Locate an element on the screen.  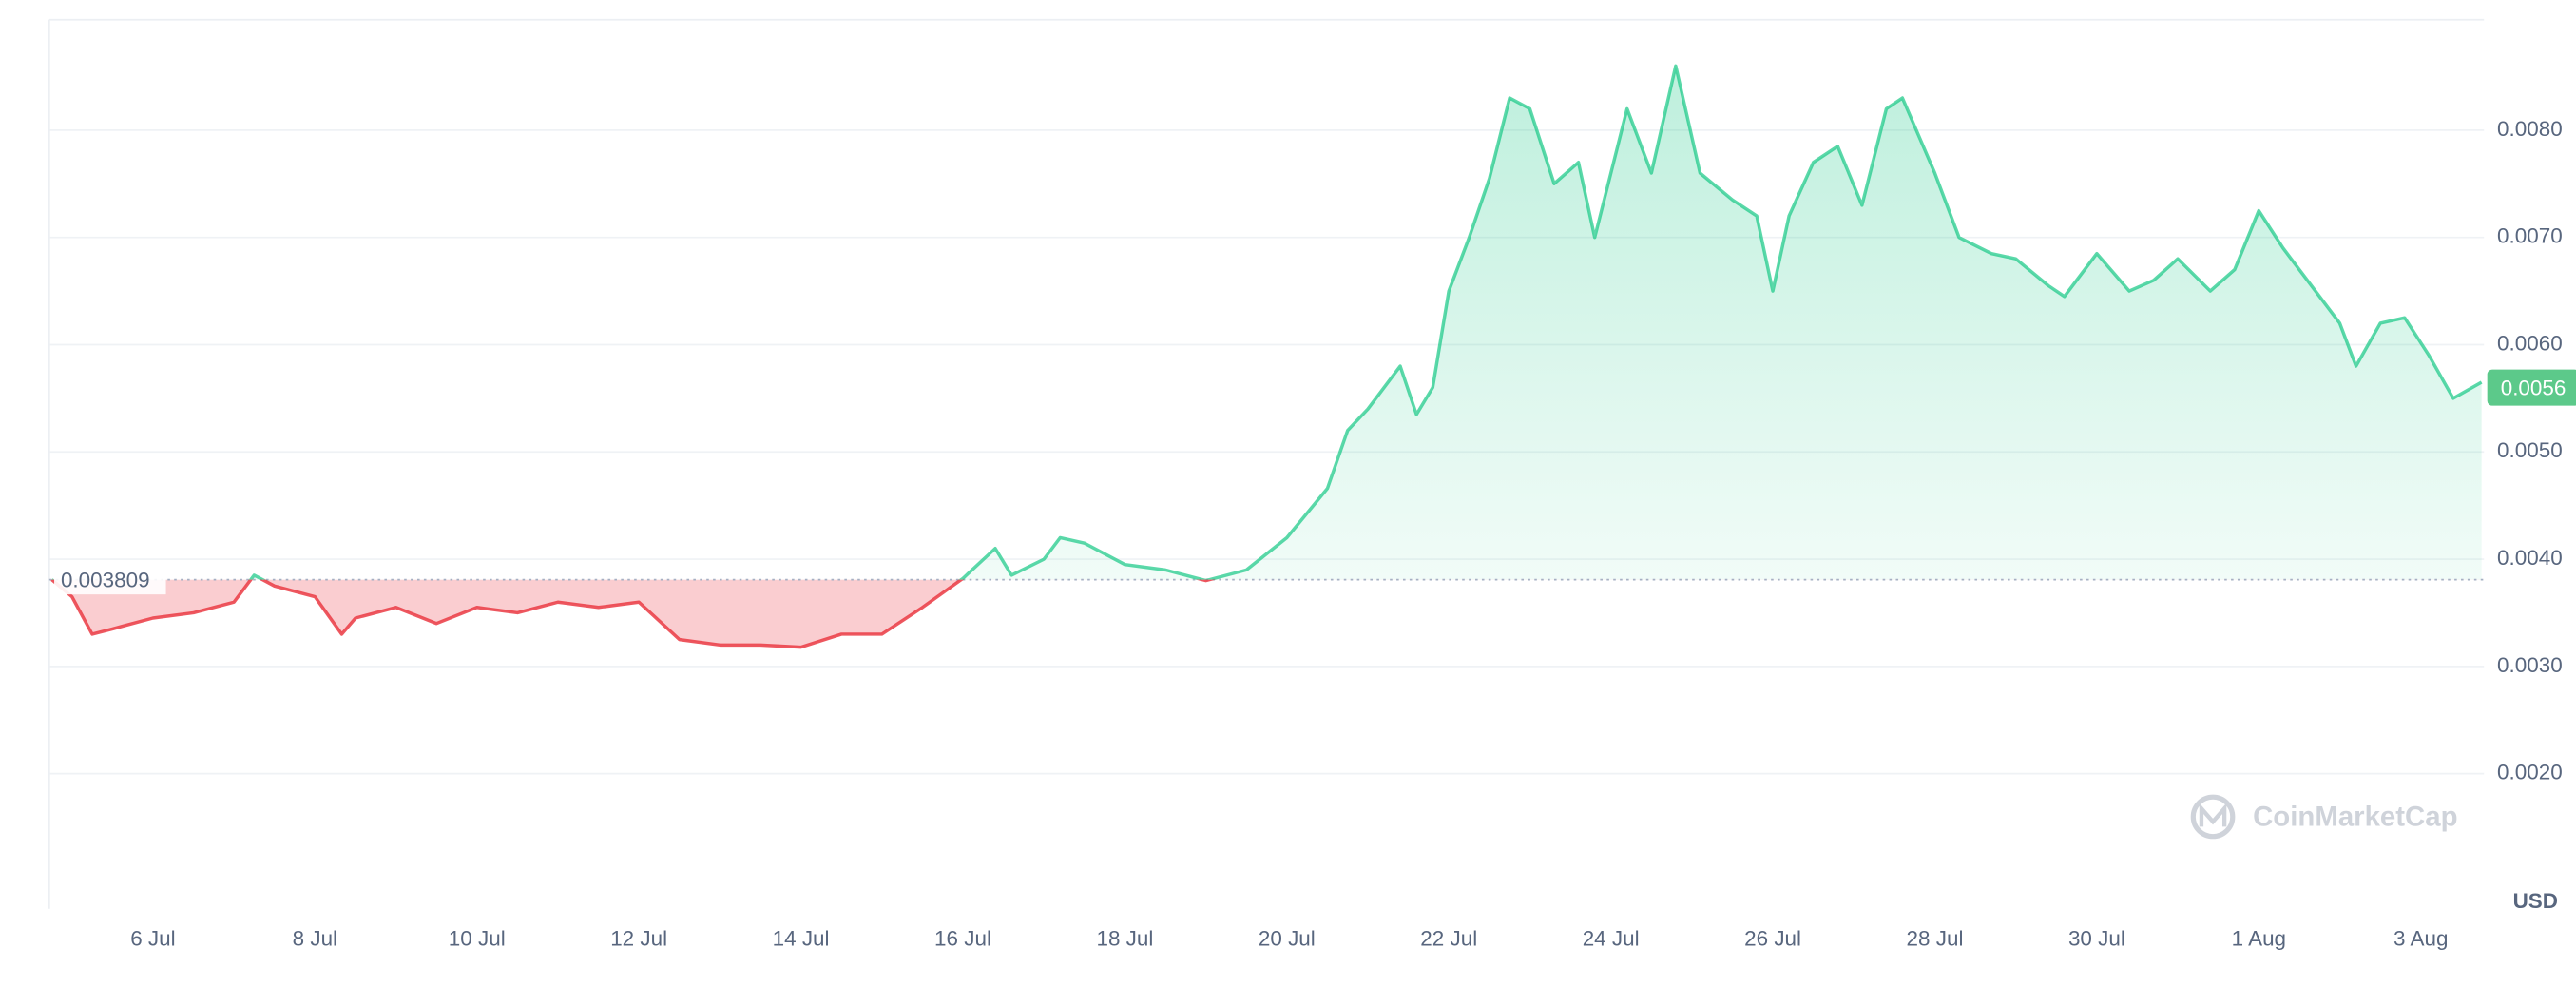
x-tick-label: 10 Jul is located at coordinates (478, 939).